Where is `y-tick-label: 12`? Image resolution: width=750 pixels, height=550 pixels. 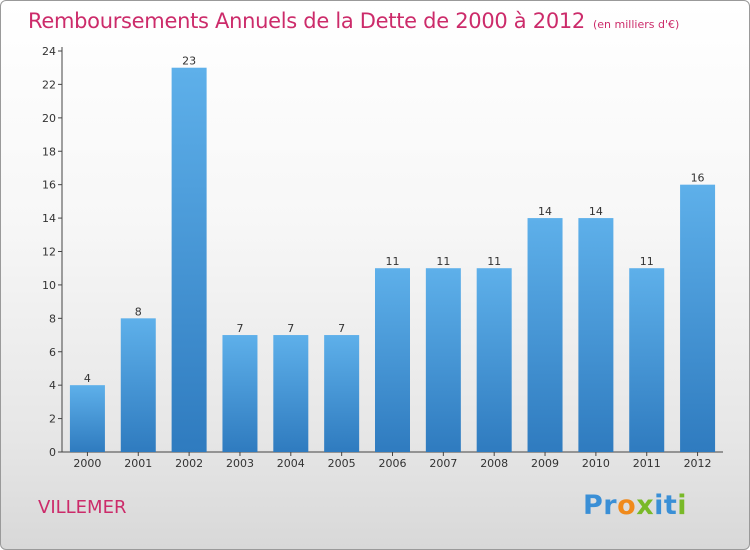 y-tick-label: 12 is located at coordinates (49, 252).